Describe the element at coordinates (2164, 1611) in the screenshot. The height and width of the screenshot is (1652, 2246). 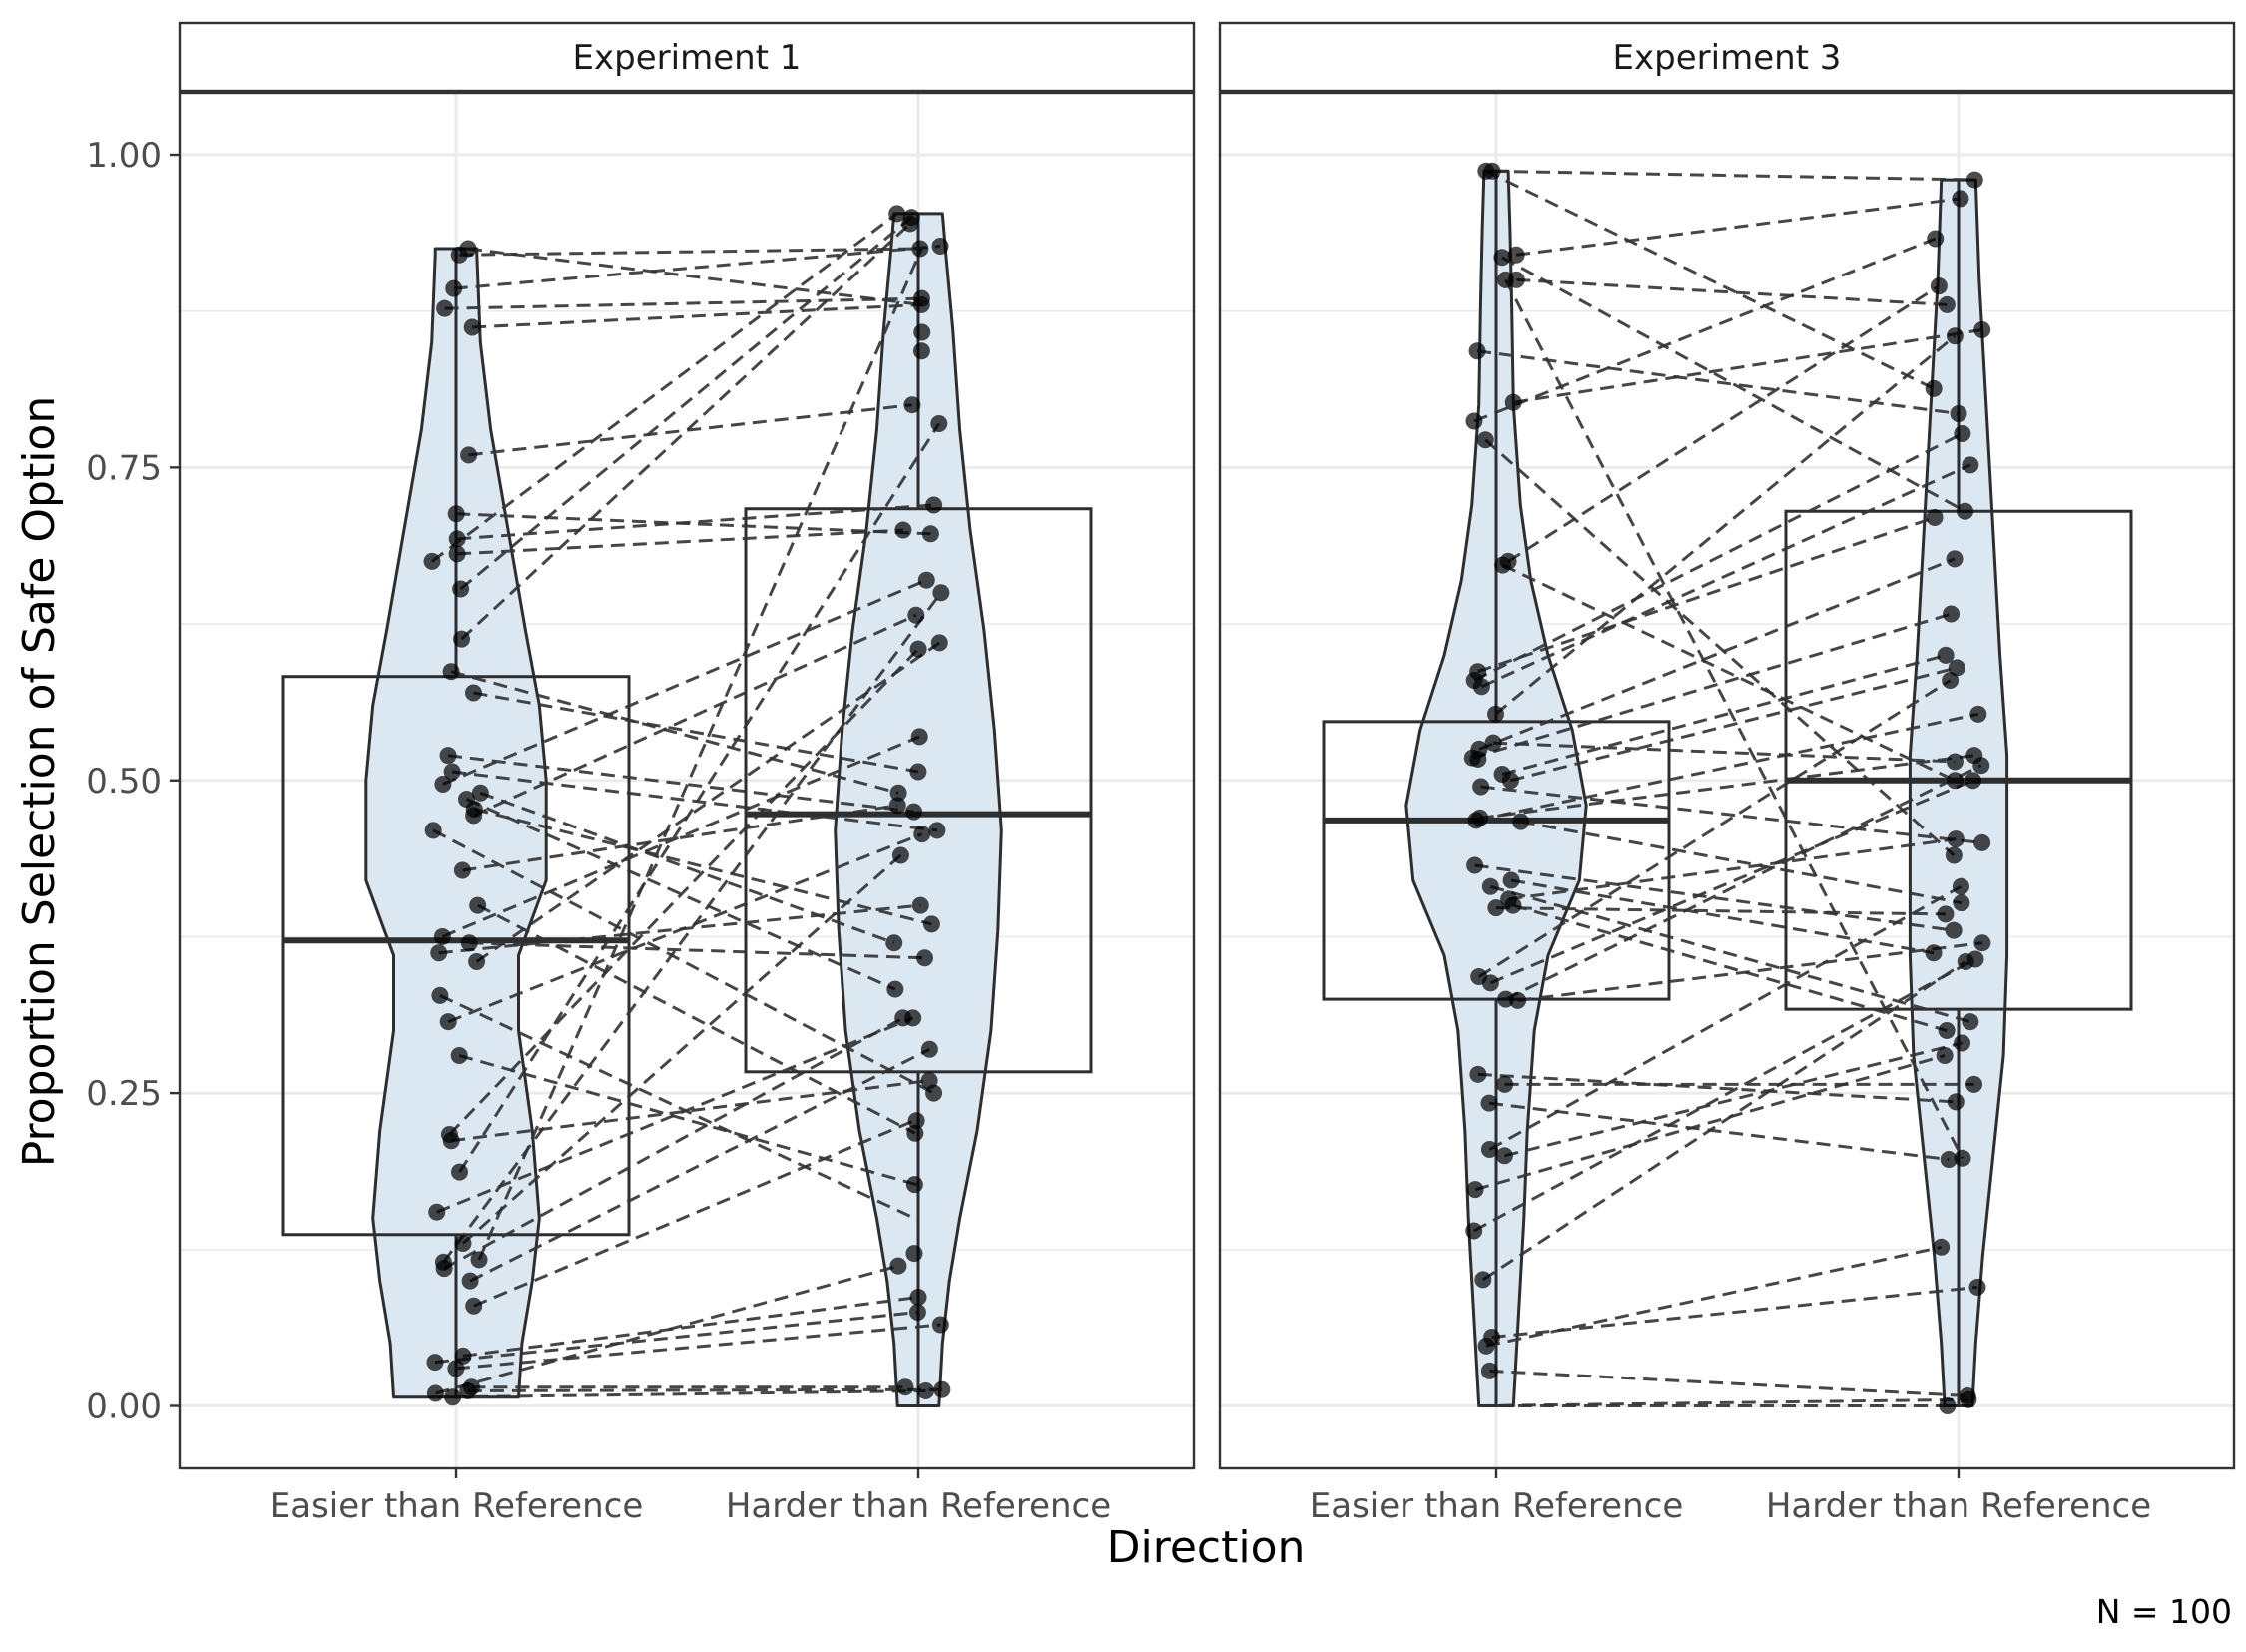
I see `caption-n: N = 100` at that location.